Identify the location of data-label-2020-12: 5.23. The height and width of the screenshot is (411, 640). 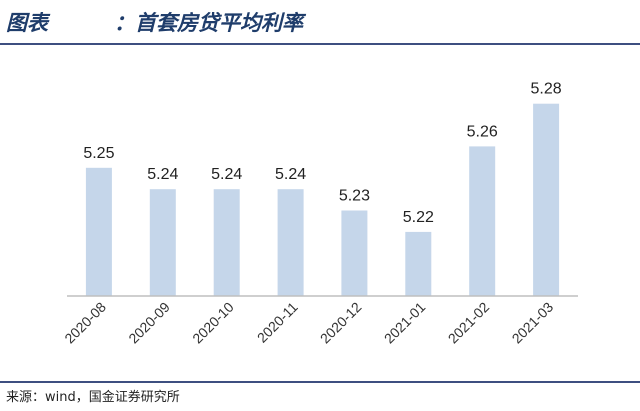
(354, 196).